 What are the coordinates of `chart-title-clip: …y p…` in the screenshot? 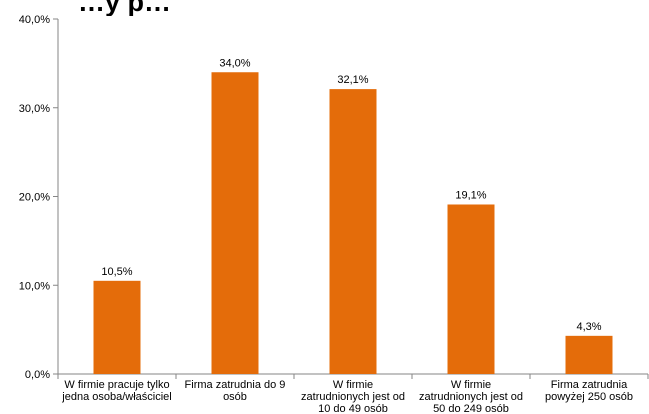 It's located at (324, 8).